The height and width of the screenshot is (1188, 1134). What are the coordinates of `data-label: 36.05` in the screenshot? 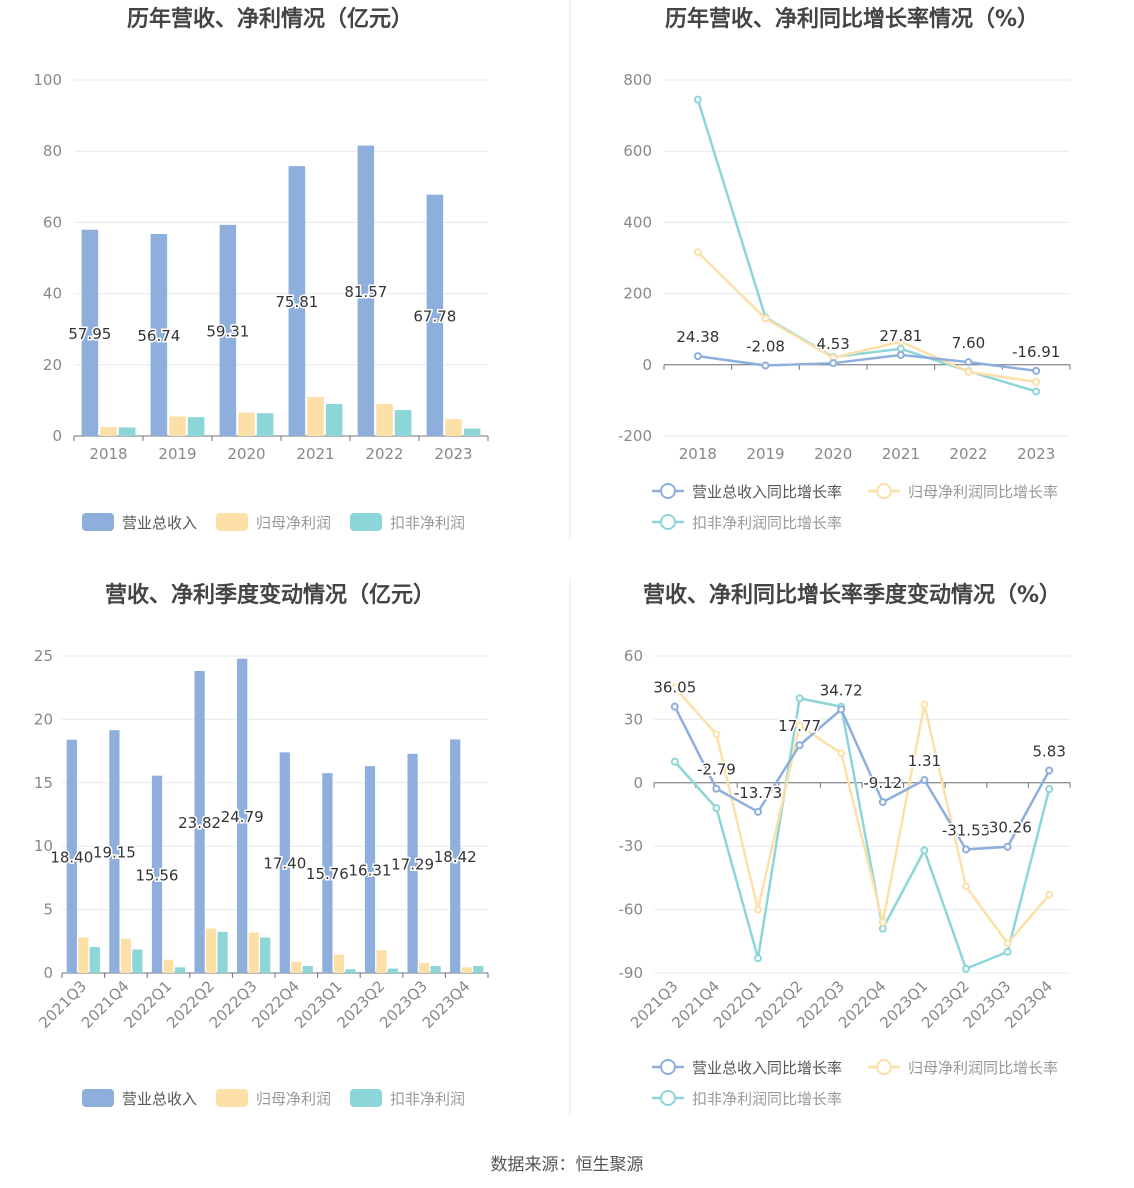 It's located at (674, 688).